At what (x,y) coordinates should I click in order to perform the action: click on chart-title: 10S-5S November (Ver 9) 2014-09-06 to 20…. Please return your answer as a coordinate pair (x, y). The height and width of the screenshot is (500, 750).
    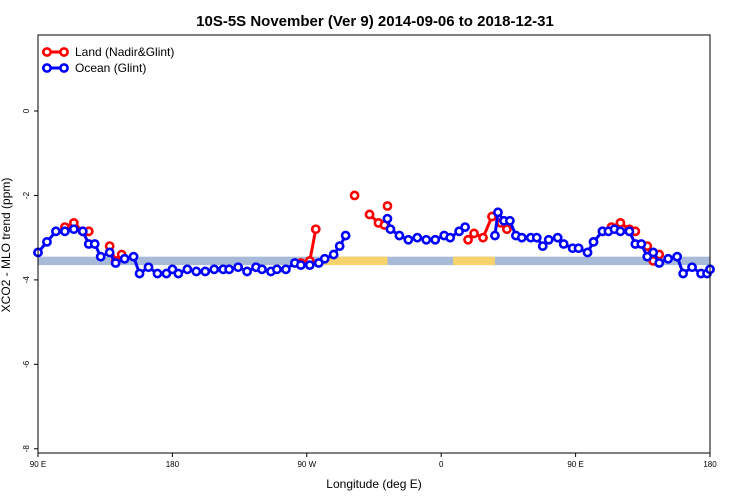
    Looking at the image, I should click on (375, 21).